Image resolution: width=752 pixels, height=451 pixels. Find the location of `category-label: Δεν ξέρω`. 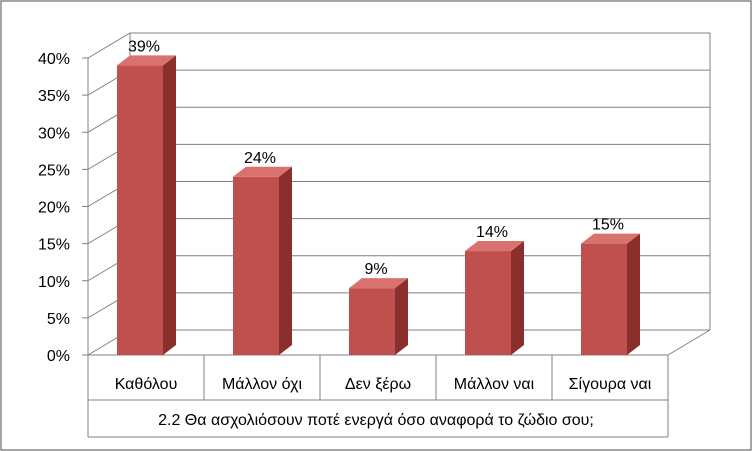

category-label: Δεν ξέρω is located at coordinates (378, 384).